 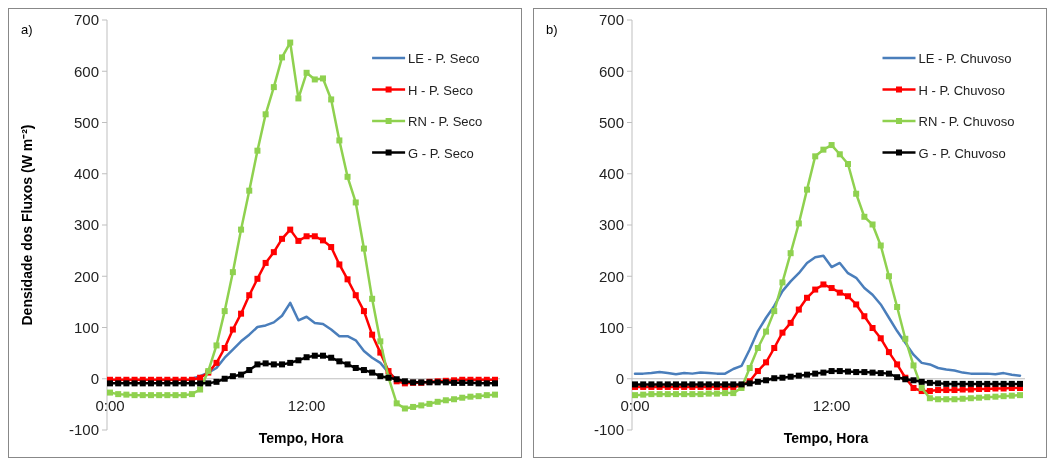 I want to click on legend-label: RN - P. Seco, so click(x=445, y=121).